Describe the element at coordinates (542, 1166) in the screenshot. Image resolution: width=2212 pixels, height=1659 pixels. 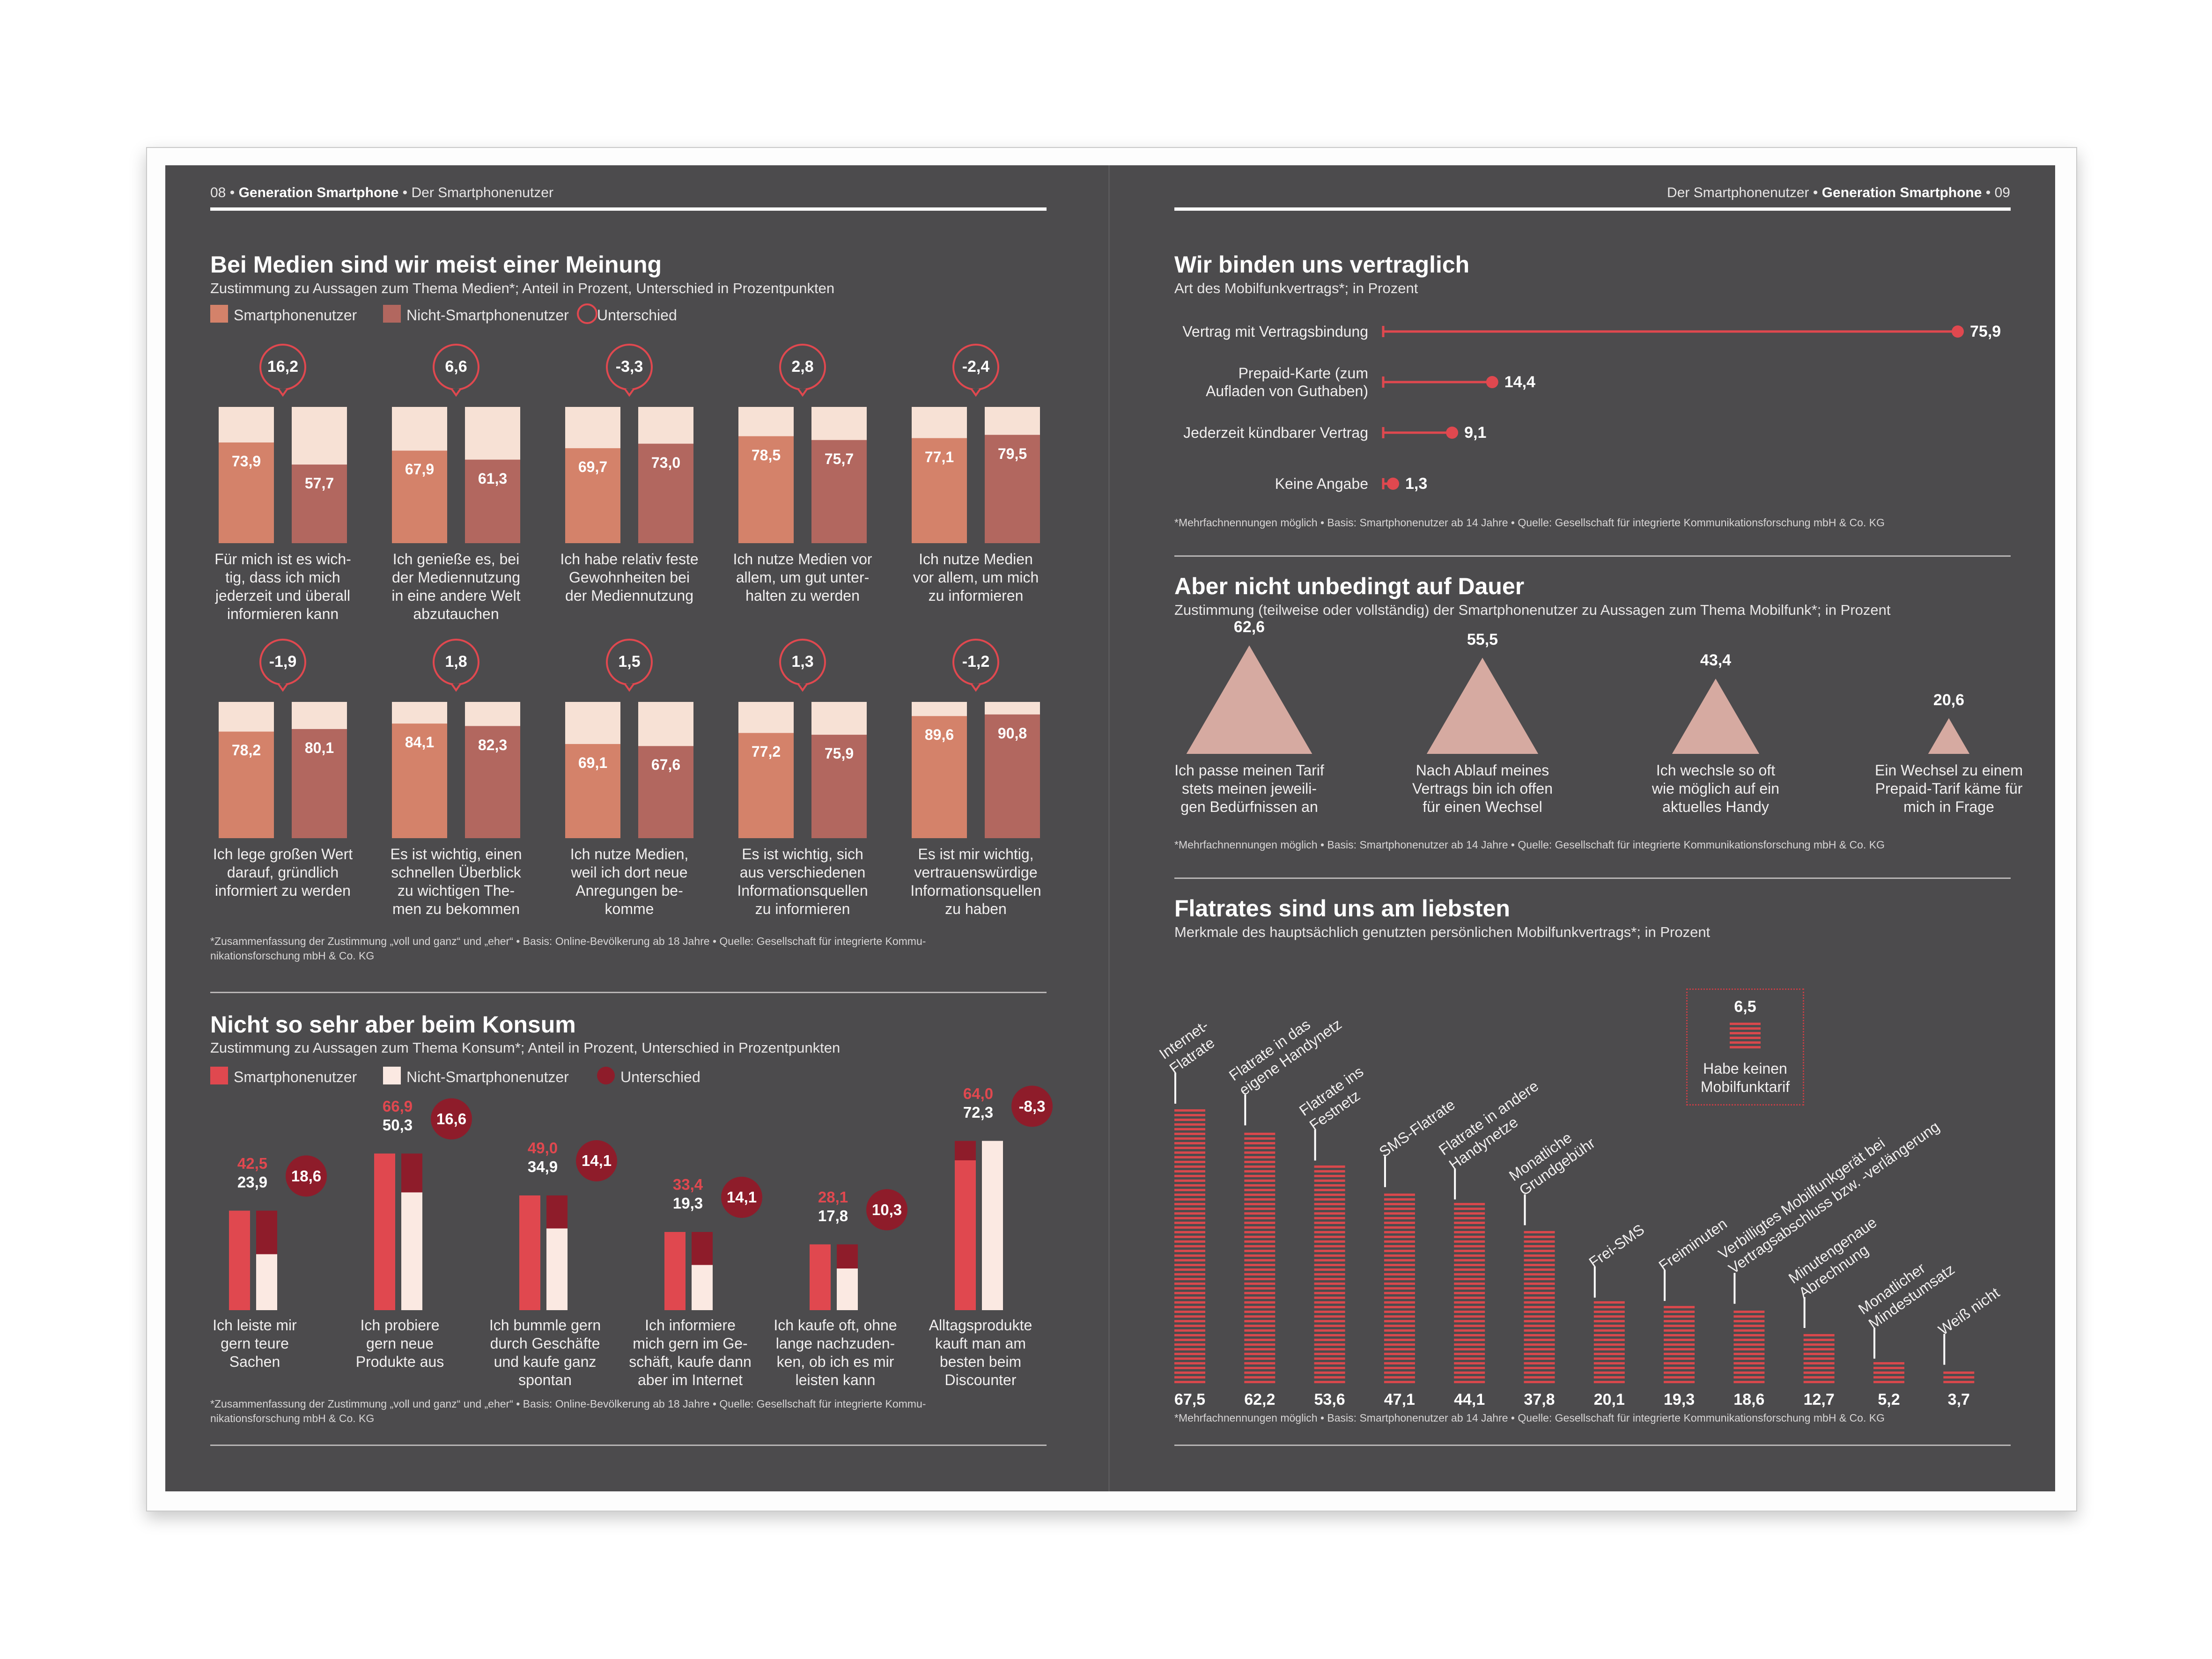
I see `konsum-value-2-non-smartphone: 34,9` at that location.